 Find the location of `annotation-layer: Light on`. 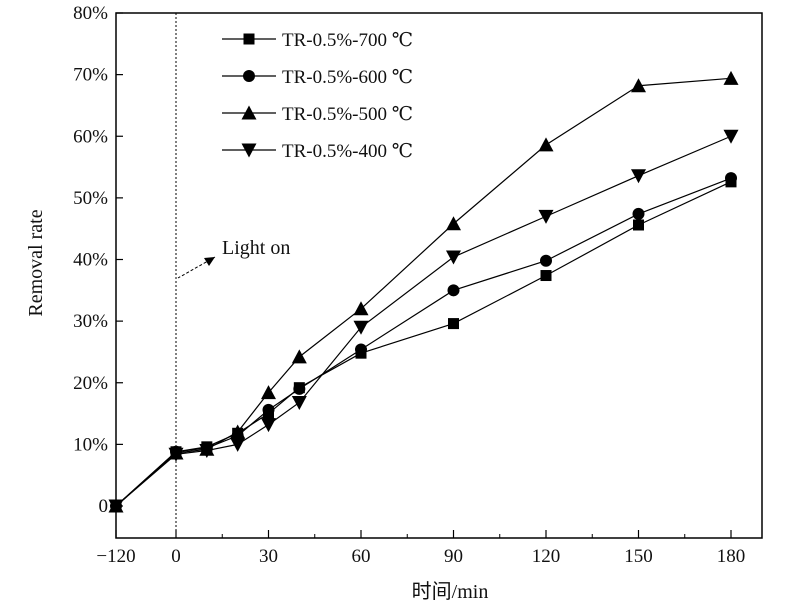

annotation-layer: Light on is located at coordinates (233, 258).